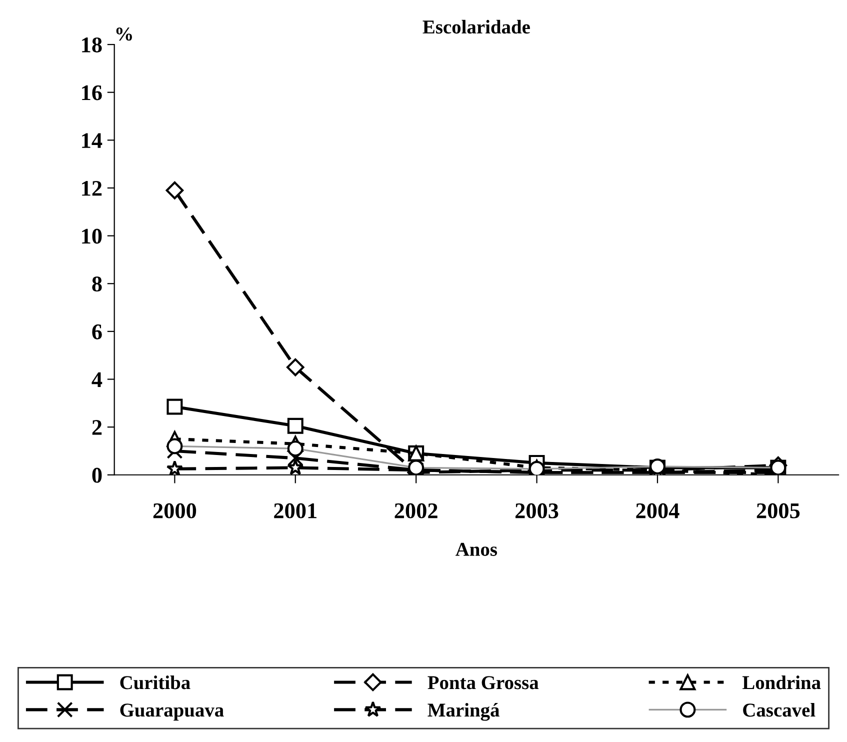  What do you see at coordinates (476, 27) in the screenshot?
I see `chart-title: Escolaridade` at bounding box center [476, 27].